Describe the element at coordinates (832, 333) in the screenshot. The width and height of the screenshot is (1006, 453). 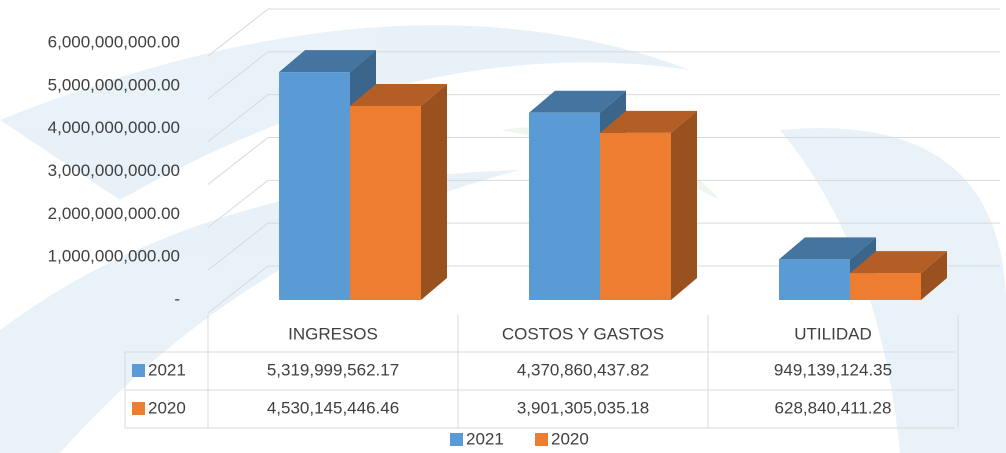
I see `category-label: UTILIDAD` at that location.